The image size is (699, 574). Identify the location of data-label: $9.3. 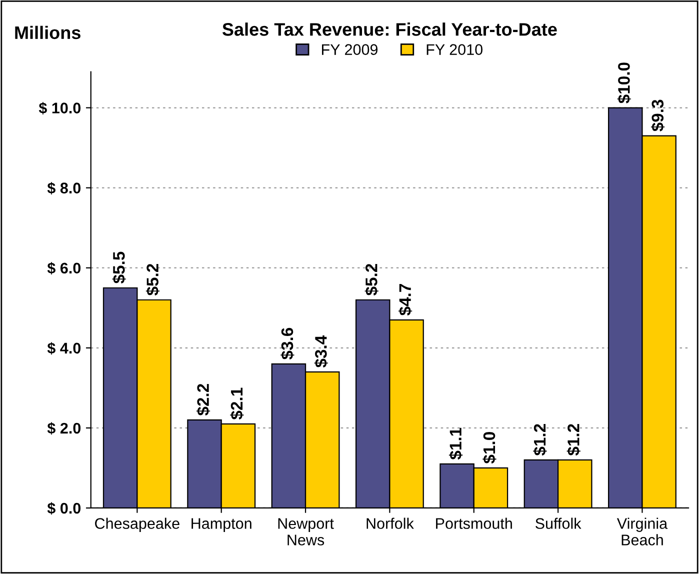
(657, 116).